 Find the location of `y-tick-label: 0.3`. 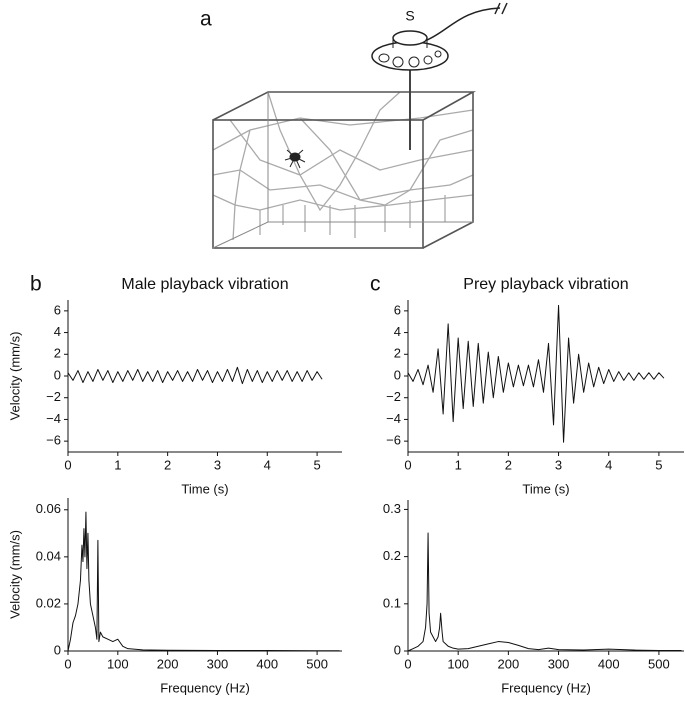

y-tick-label: 0.3 is located at coordinates (392, 508).